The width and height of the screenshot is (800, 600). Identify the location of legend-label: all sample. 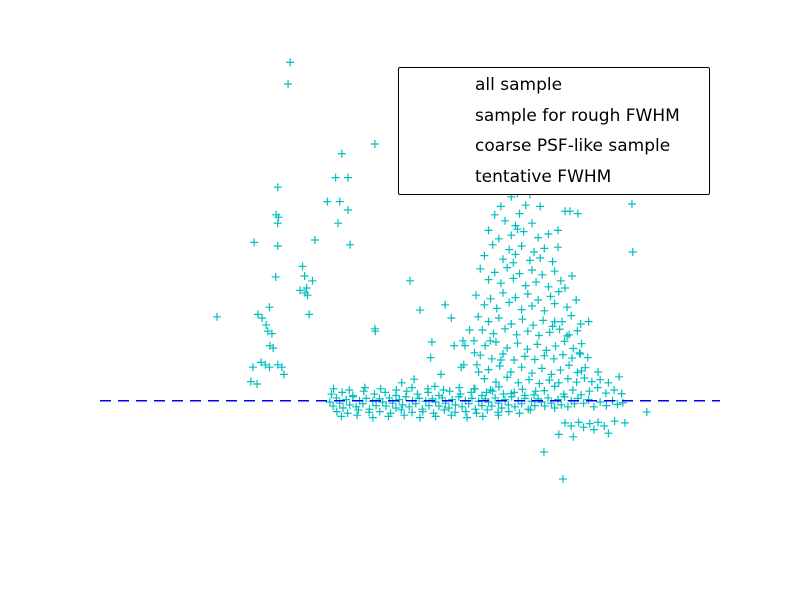
(519, 85).